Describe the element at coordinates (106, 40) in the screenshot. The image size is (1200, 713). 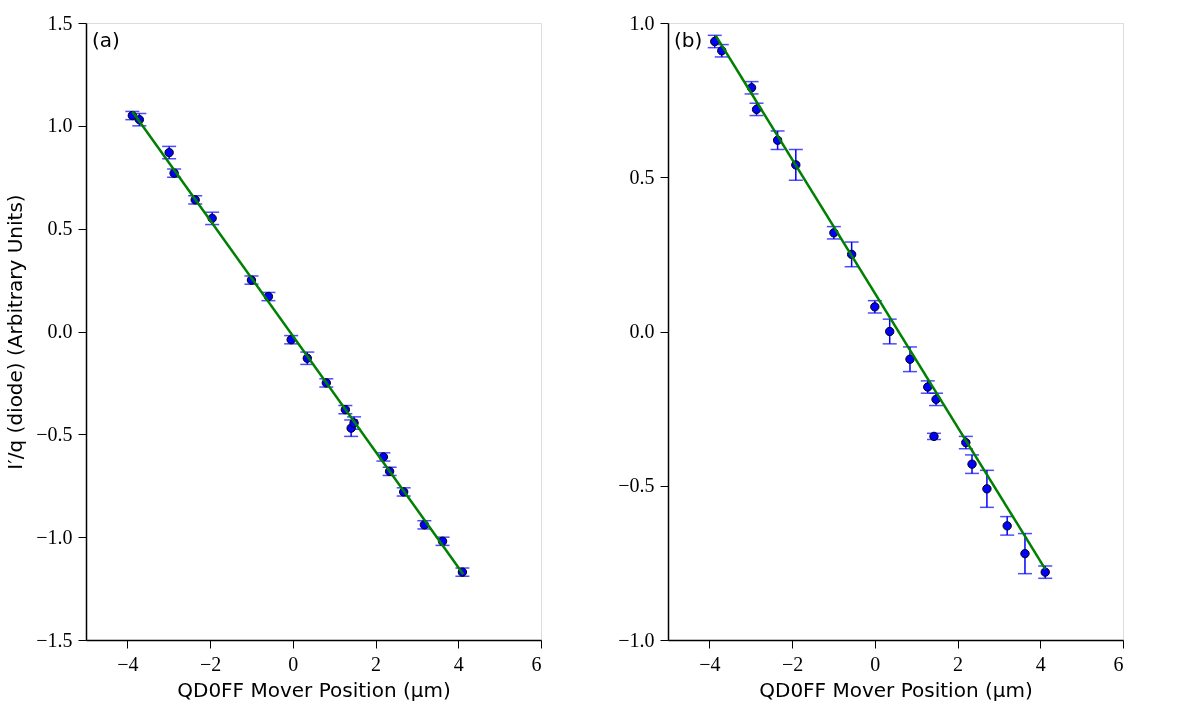
I see `annotation: (a)` at that location.